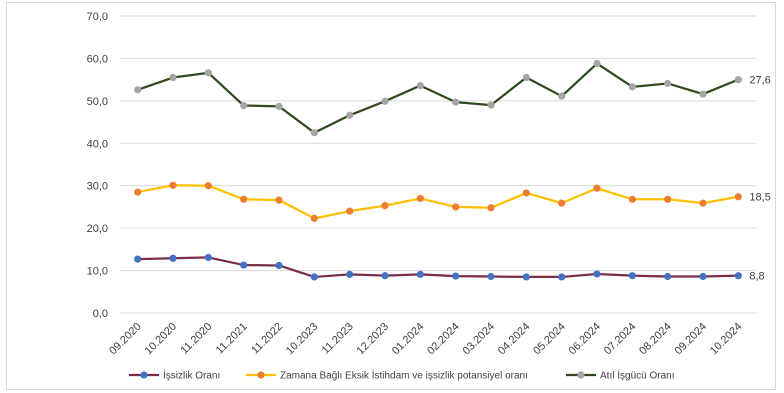  Describe the element at coordinates (97, 272) in the screenshot. I see `y-tick-label: 10,0` at that location.